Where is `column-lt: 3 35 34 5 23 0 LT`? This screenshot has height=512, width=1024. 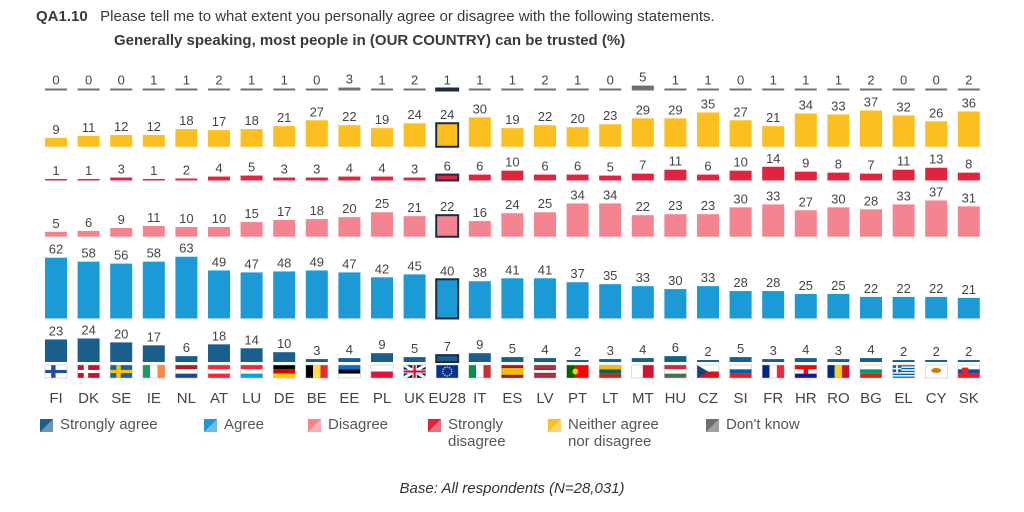 column-lt: 3 35 34 5 23 0 LT is located at coordinates (610, 240).